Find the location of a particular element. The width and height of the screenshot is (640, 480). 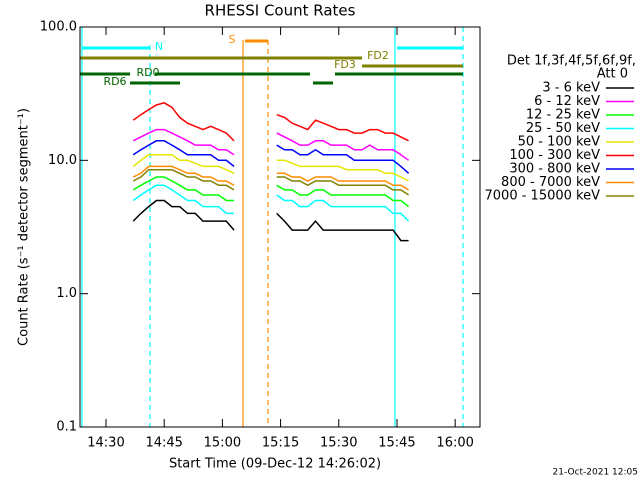

legend-label: 3 - 6 keV is located at coordinates (571, 88).